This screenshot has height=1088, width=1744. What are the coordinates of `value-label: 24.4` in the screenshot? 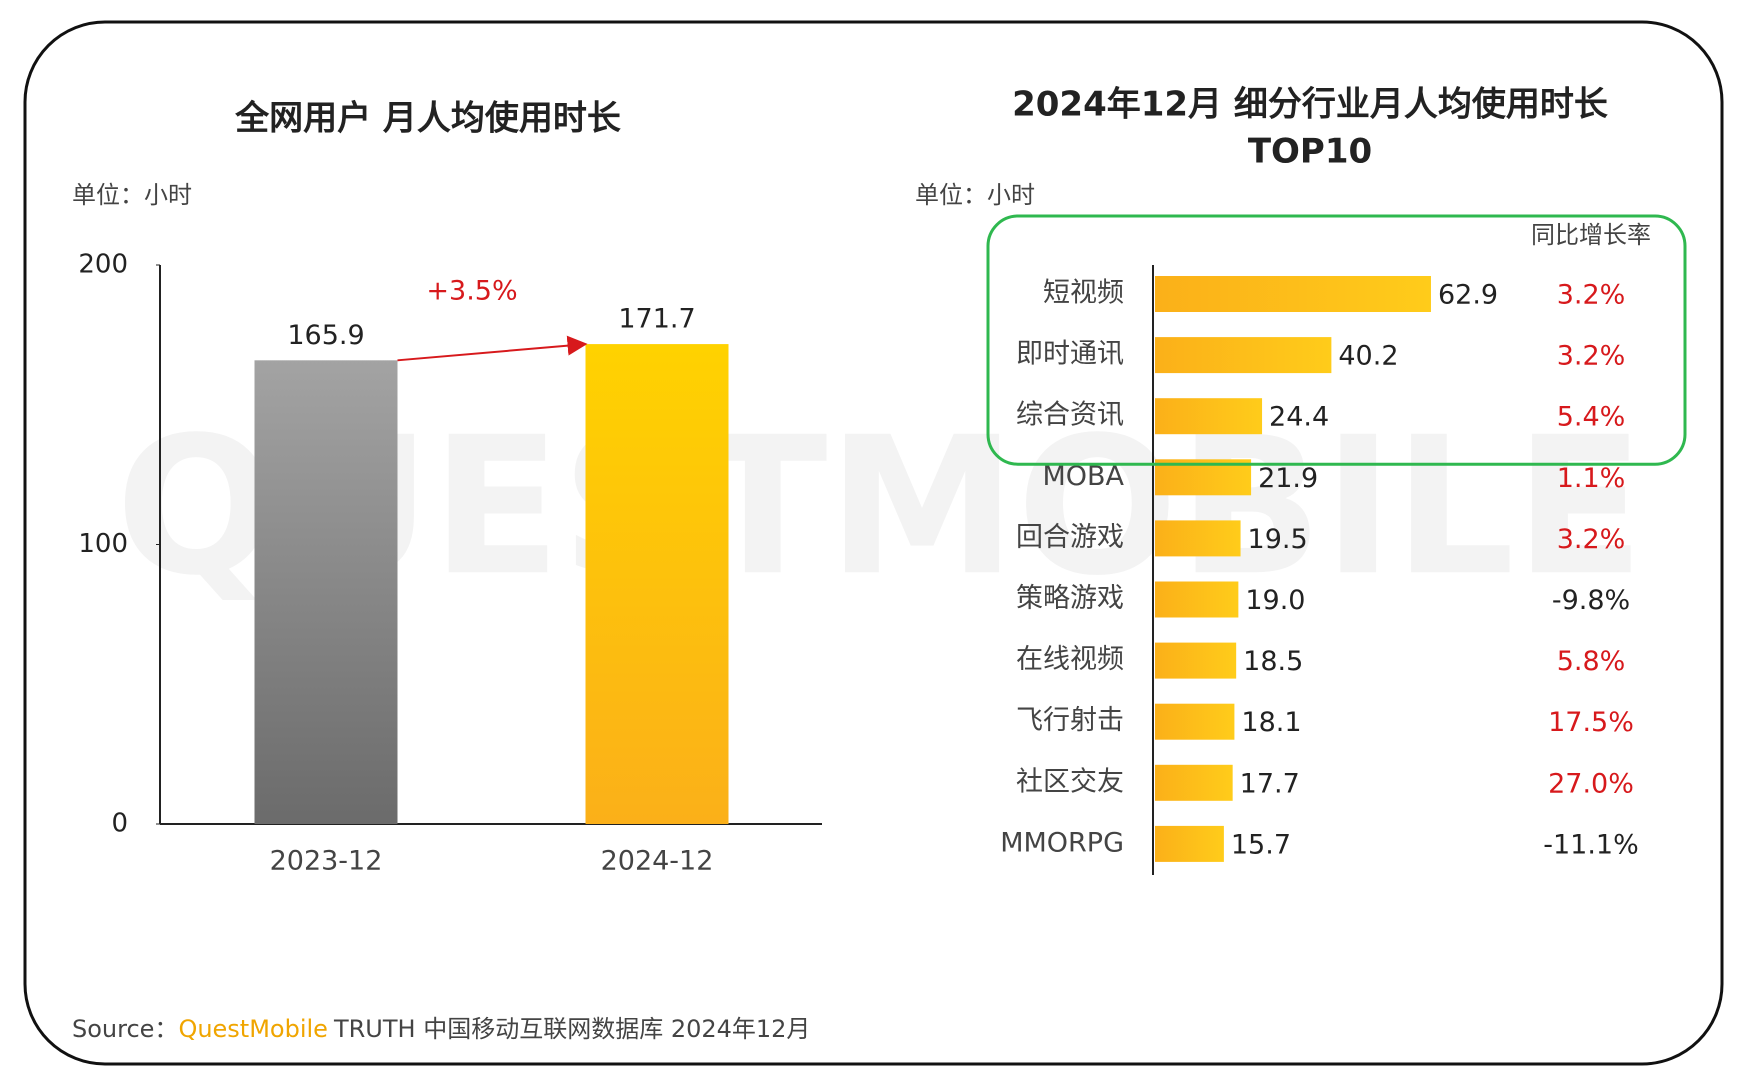 It's located at (1299, 417).